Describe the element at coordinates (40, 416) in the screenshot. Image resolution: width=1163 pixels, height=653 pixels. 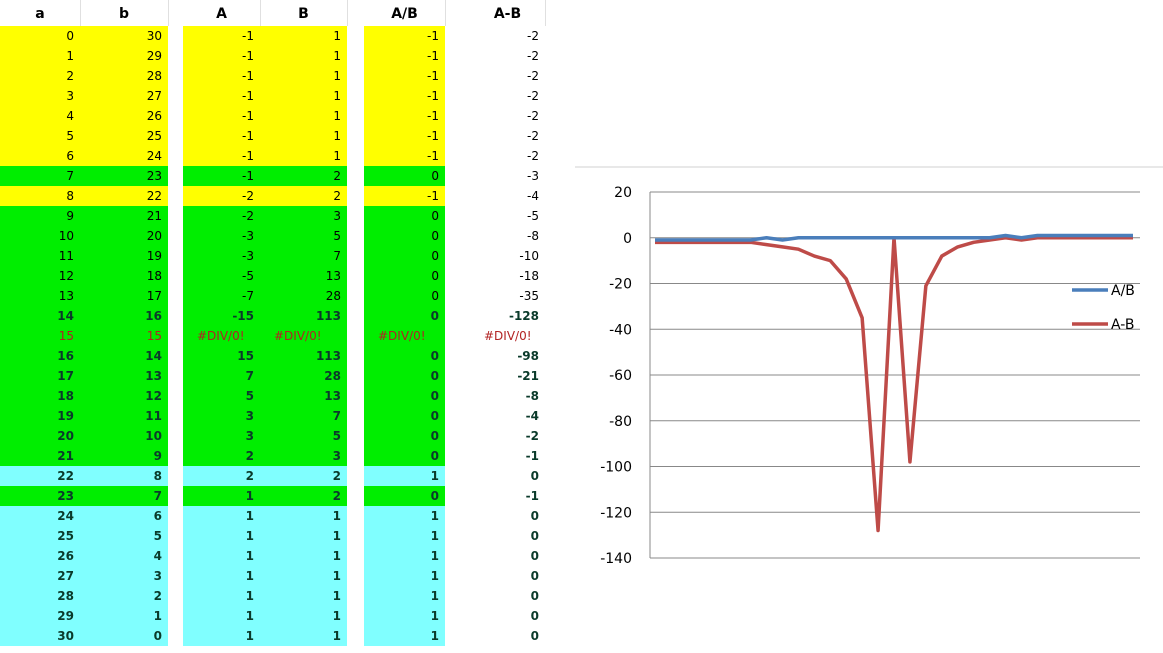
I see `cell-col-a: 19` at that location.